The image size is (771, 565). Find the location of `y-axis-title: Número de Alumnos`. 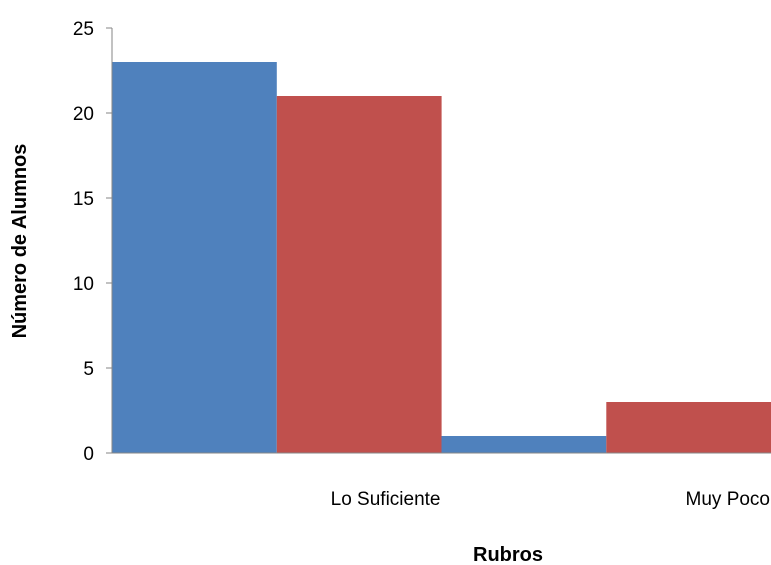

y-axis-title: Número de Alumnos is located at coordinates (20, 241).